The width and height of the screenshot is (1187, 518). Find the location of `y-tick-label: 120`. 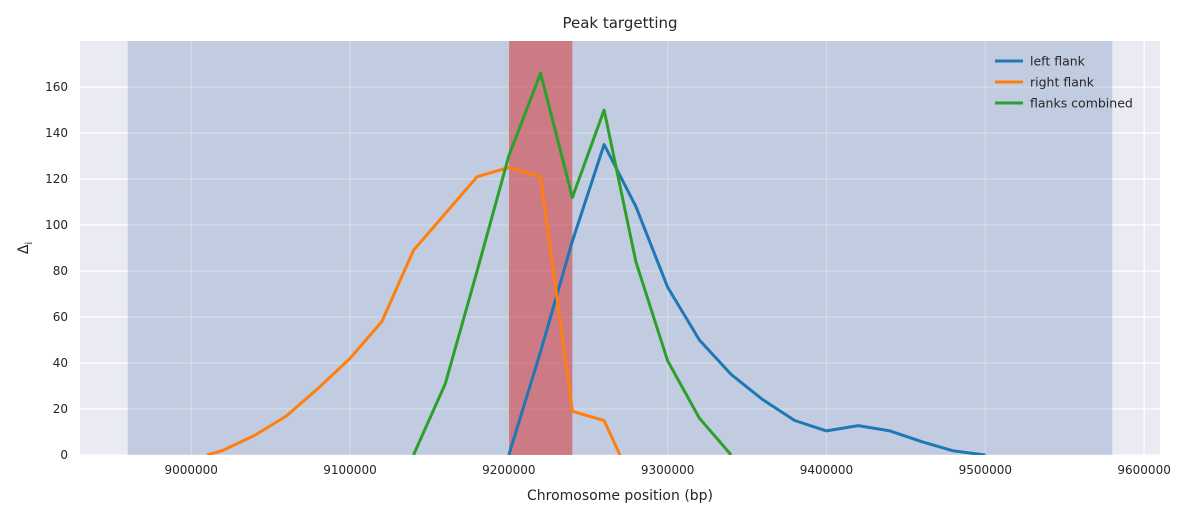

y-tick-label: 120 is located at coordinates (56, 179).